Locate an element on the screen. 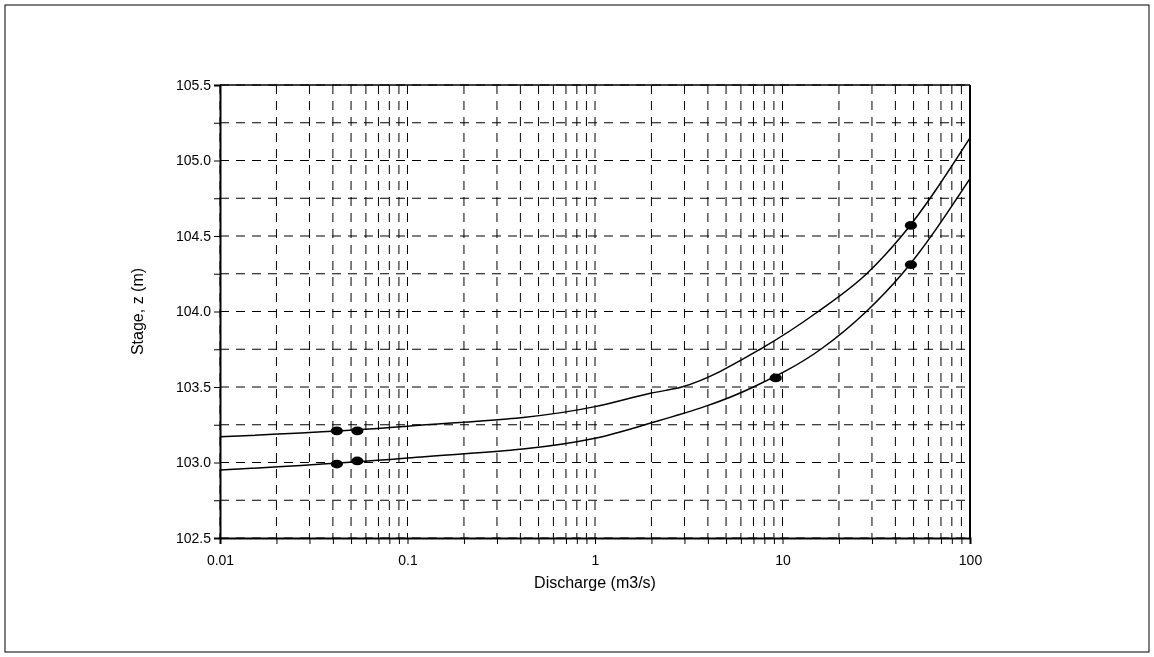 This screenshot has height=657, width=1154. y-axis-title: Stage, z (m) is located at coordinates (137, 311).